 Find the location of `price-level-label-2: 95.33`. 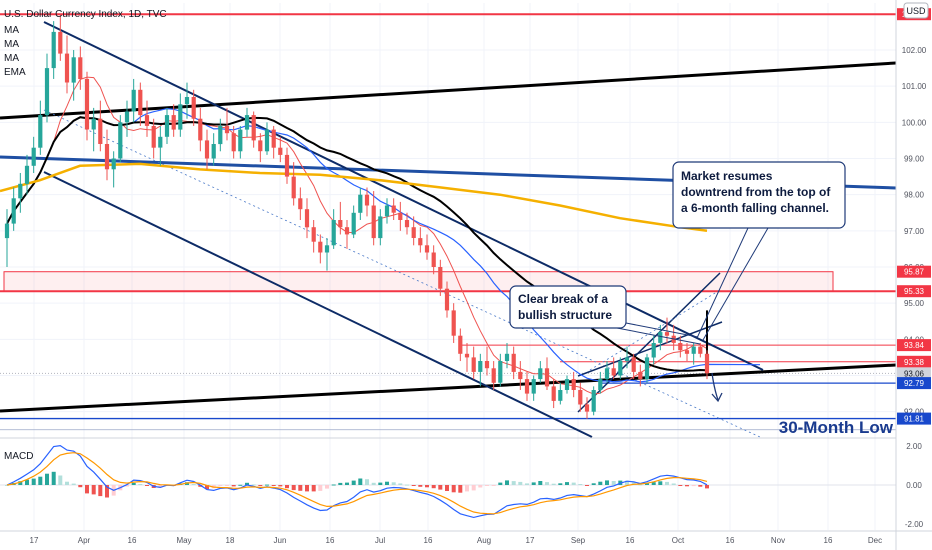

price-level-label-2: 95.33 is located at coordinates (914, 291).